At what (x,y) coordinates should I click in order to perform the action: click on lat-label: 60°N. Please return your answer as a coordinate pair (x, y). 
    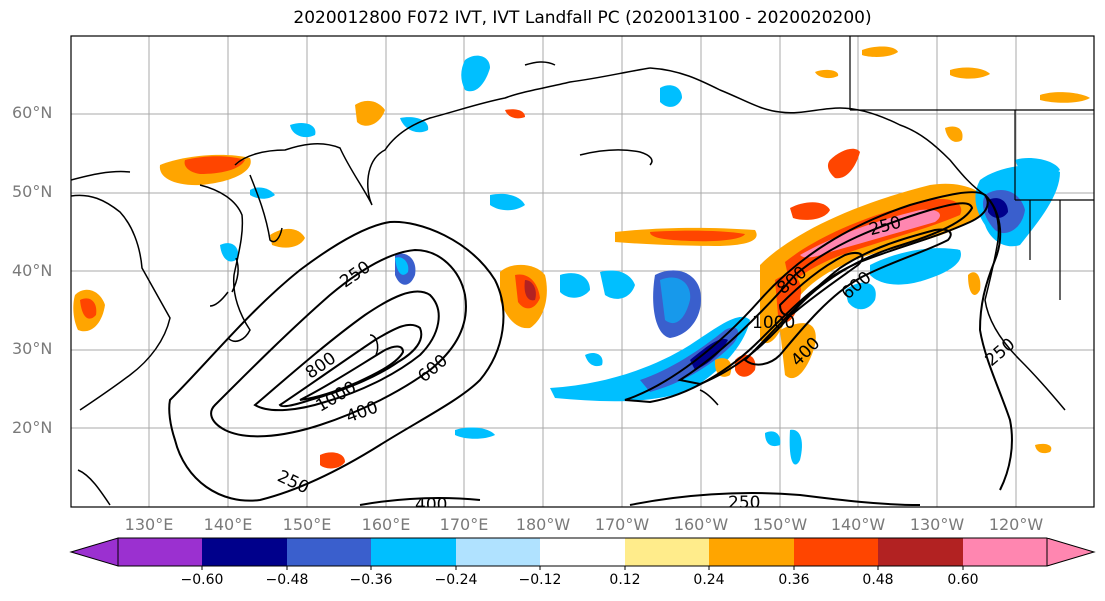
    Looking at the image, I should click on (32, 112).